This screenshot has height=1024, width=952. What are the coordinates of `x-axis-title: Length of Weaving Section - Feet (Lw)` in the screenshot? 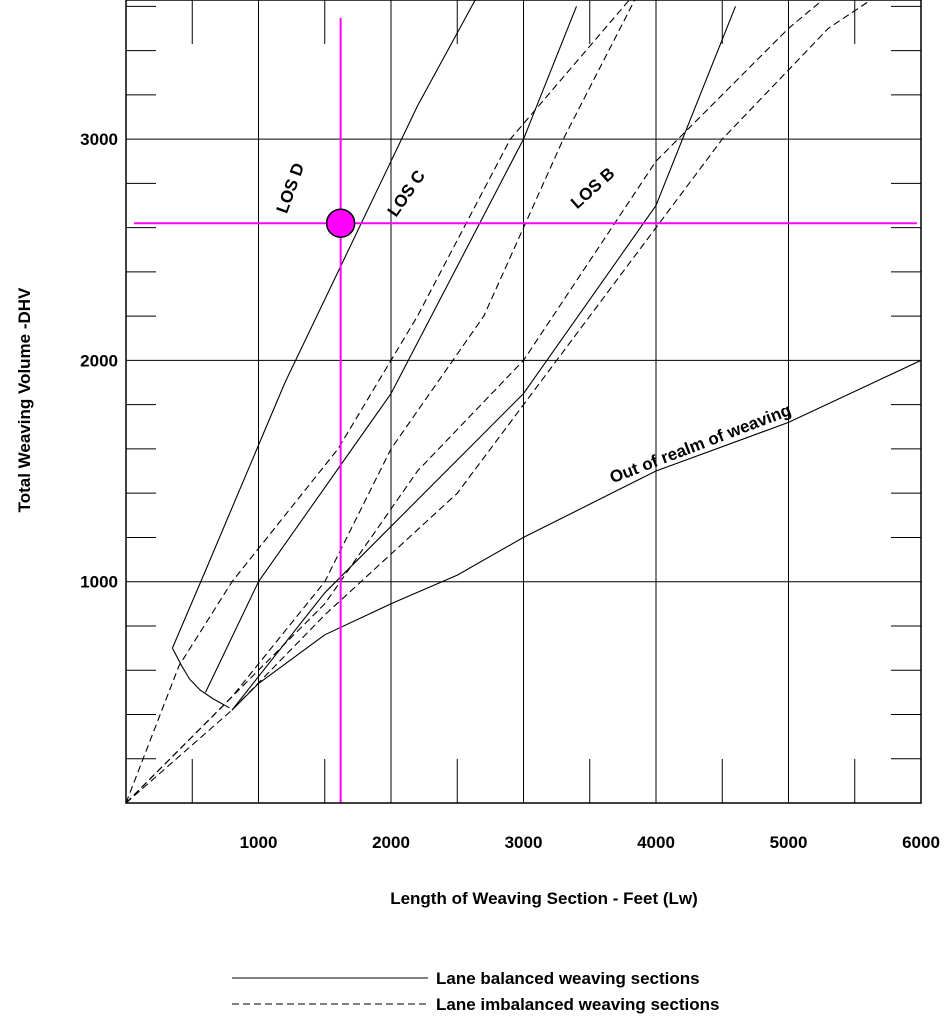 It's located at (544, 898).